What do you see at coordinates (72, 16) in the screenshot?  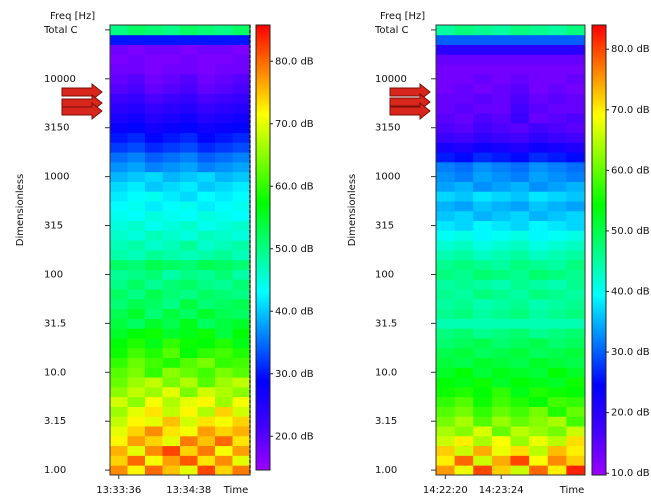 I see `y-axis-header: Freq [Hz]` at bounding box center [72, 16].